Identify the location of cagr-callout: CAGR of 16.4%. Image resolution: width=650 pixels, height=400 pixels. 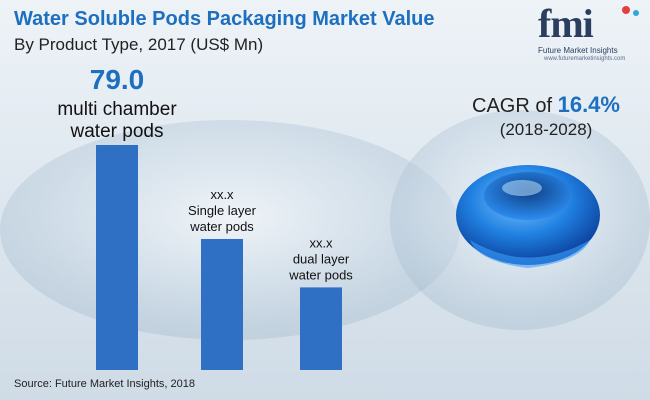
(546, 105).